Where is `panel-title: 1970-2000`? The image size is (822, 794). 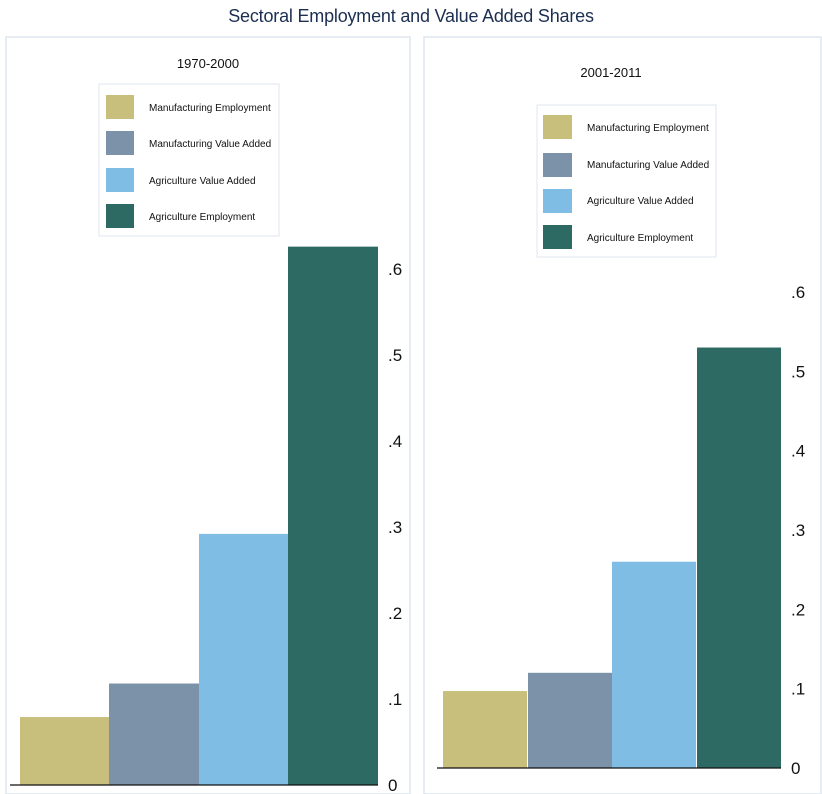 panel-title: 1970-2000 is located at coordinates (208, 63).